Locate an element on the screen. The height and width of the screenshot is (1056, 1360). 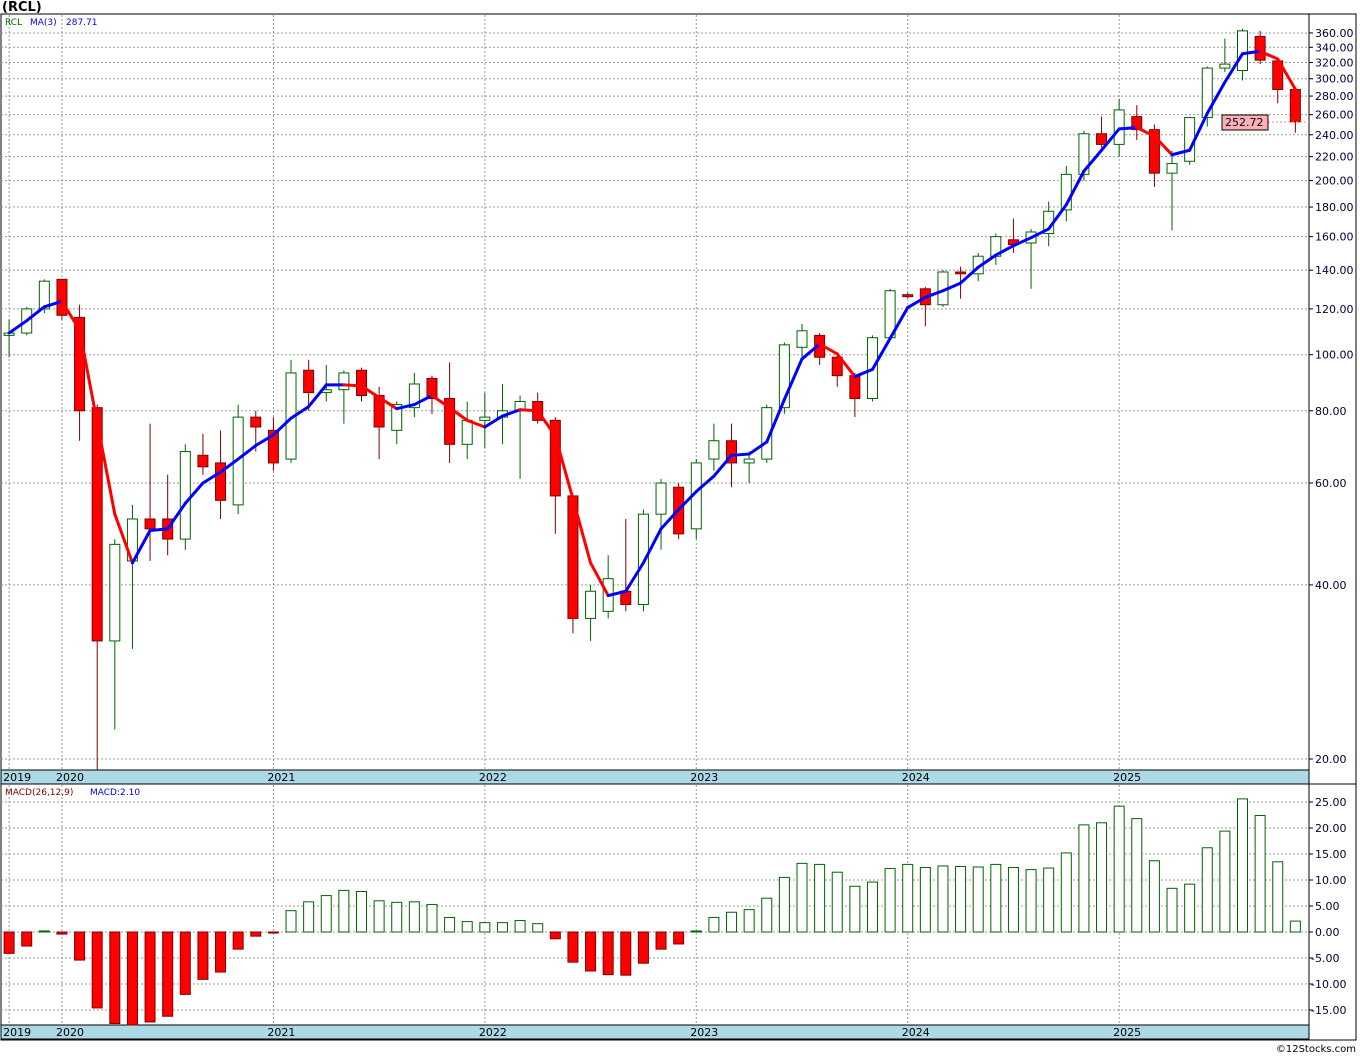
price-tick-label: 180.00 is located at coordinates (1334, 207).